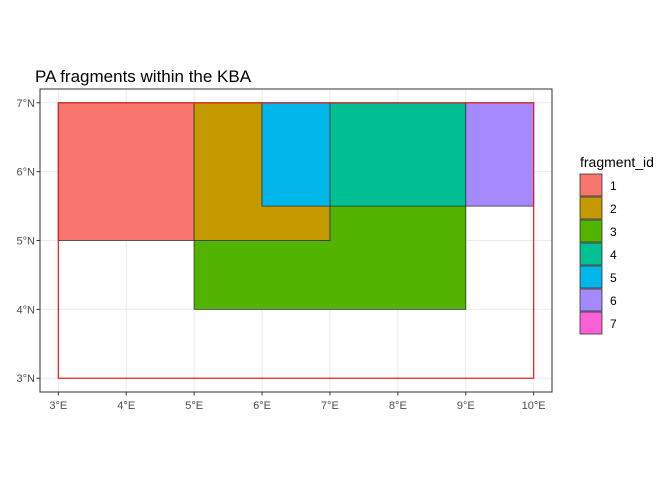 The image size is (672, 480). What do you see at coordinates (143, 76) in the screenshot?
I see `chart-title: PA fragments within the KBA` at bounding box center [143, 76].